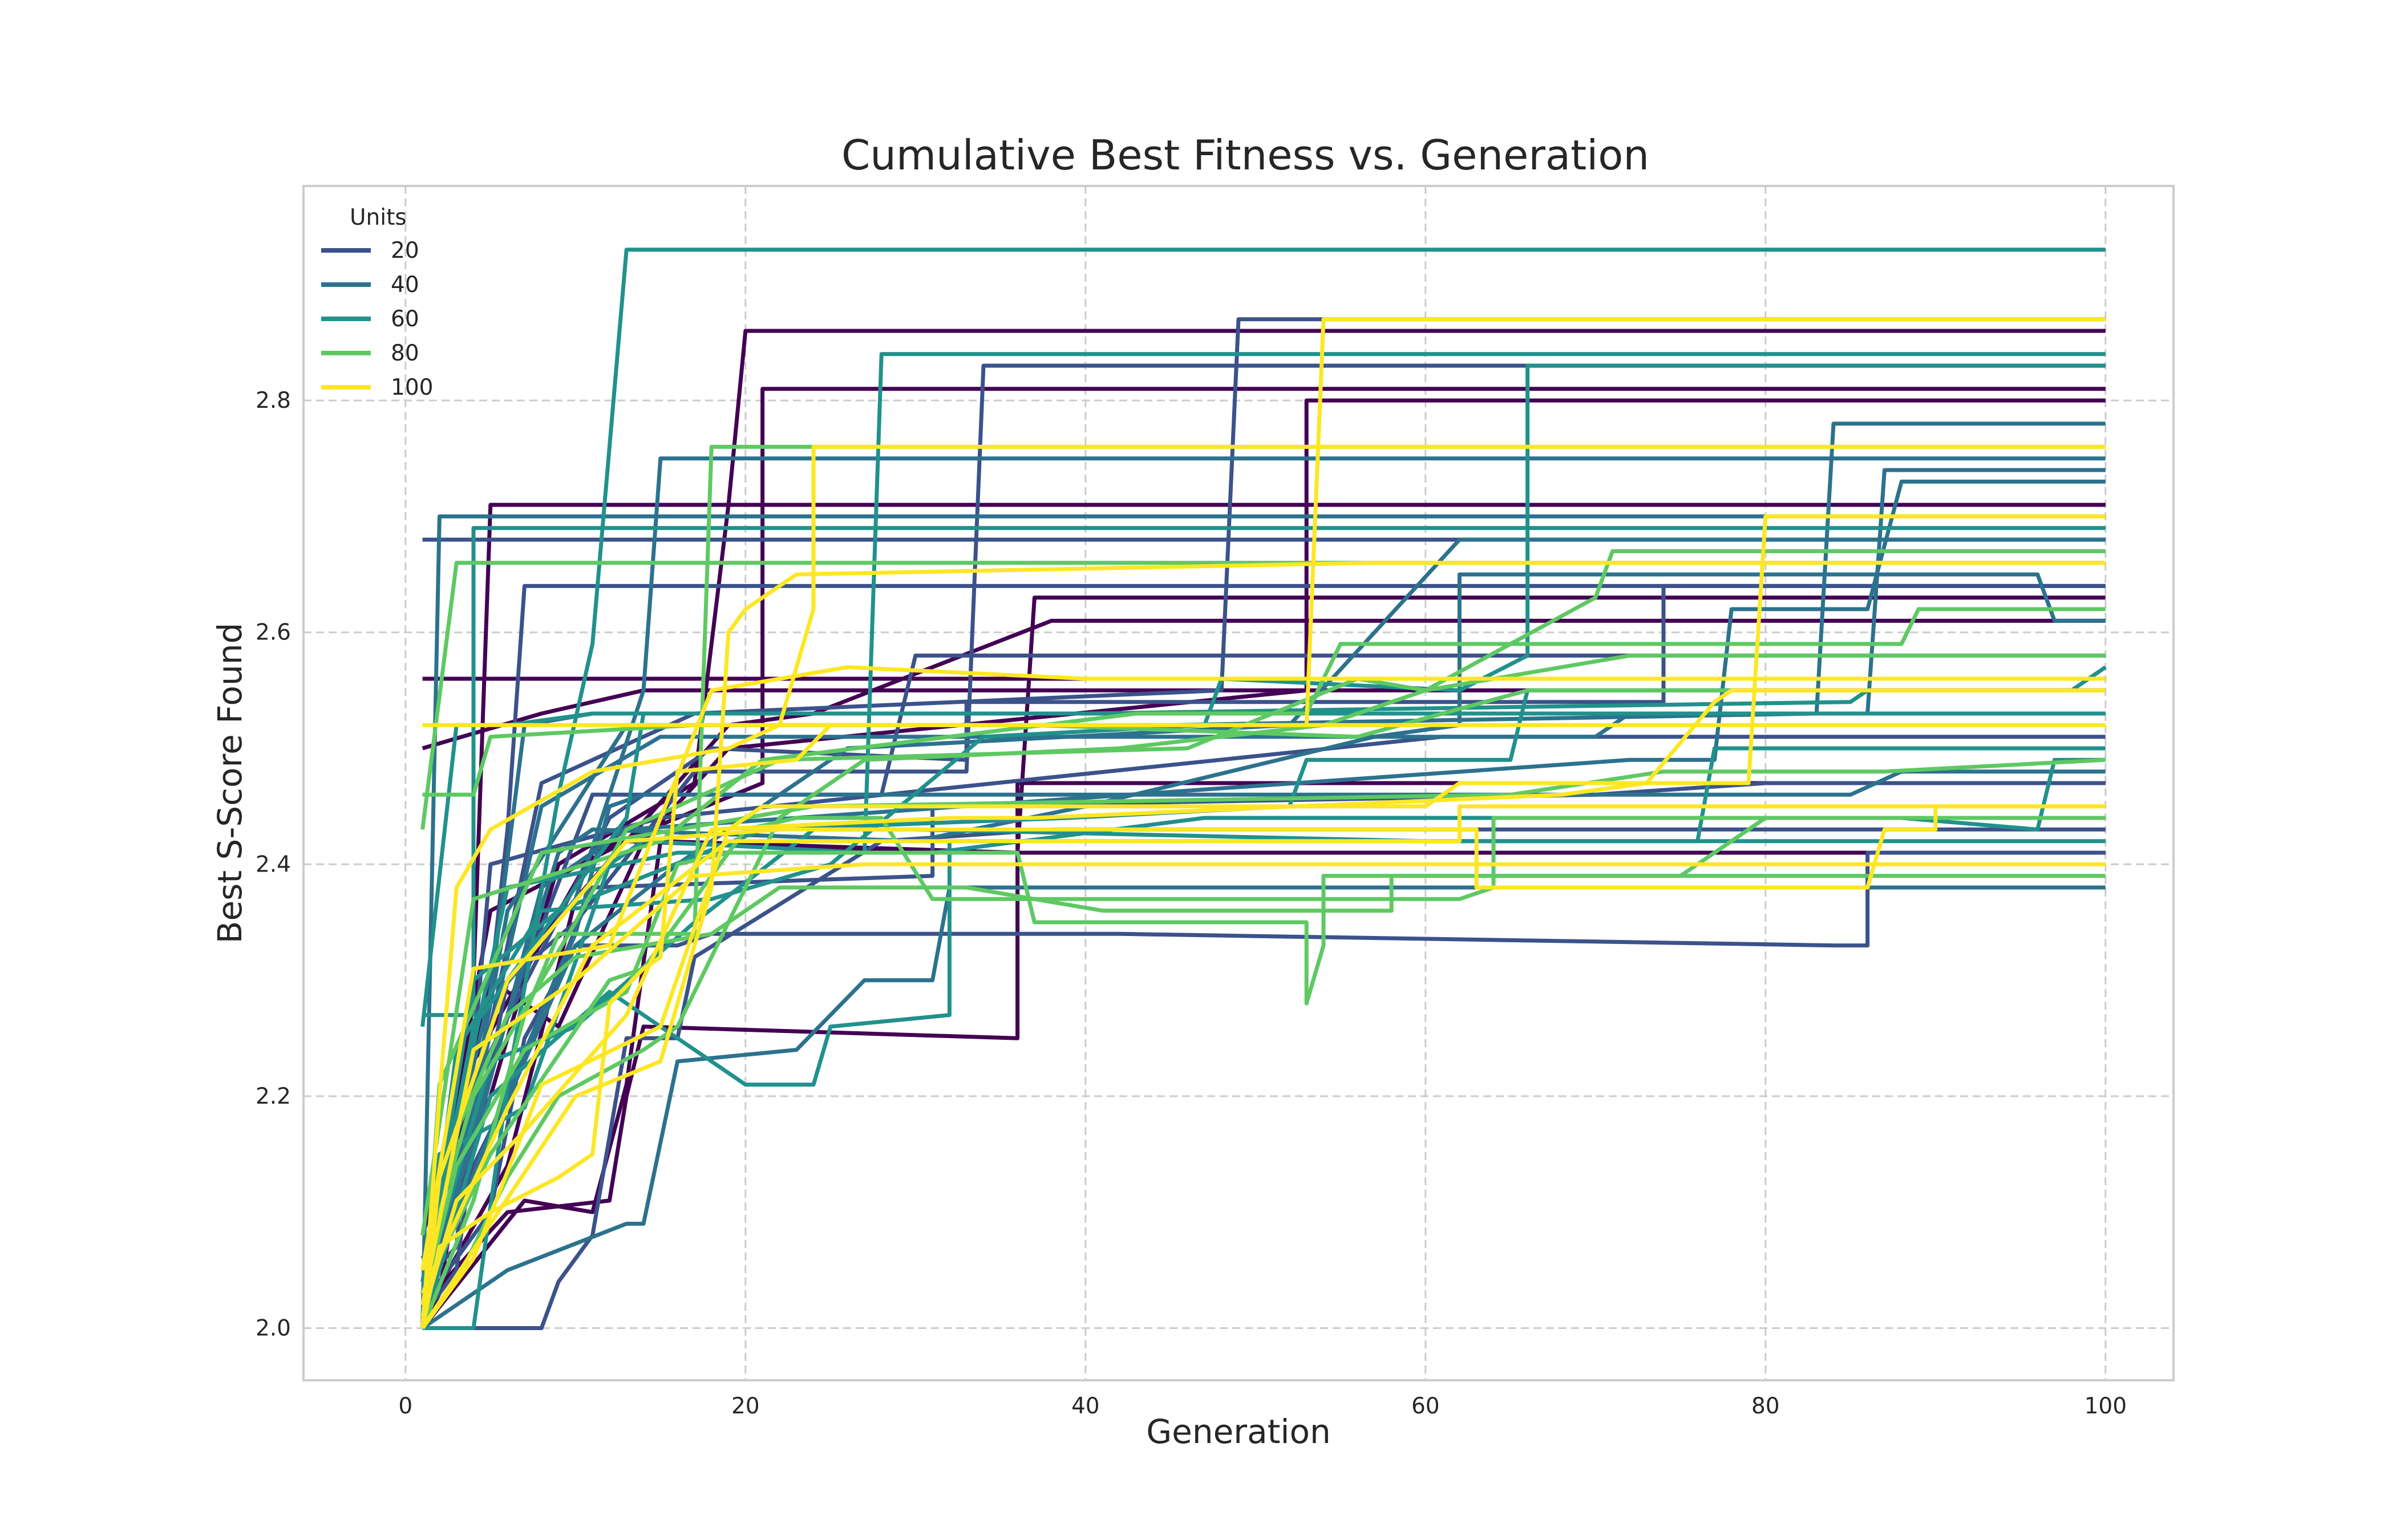 The image size is (2396, 1540). I want to click on legend-title: Units, so click(378, 218).